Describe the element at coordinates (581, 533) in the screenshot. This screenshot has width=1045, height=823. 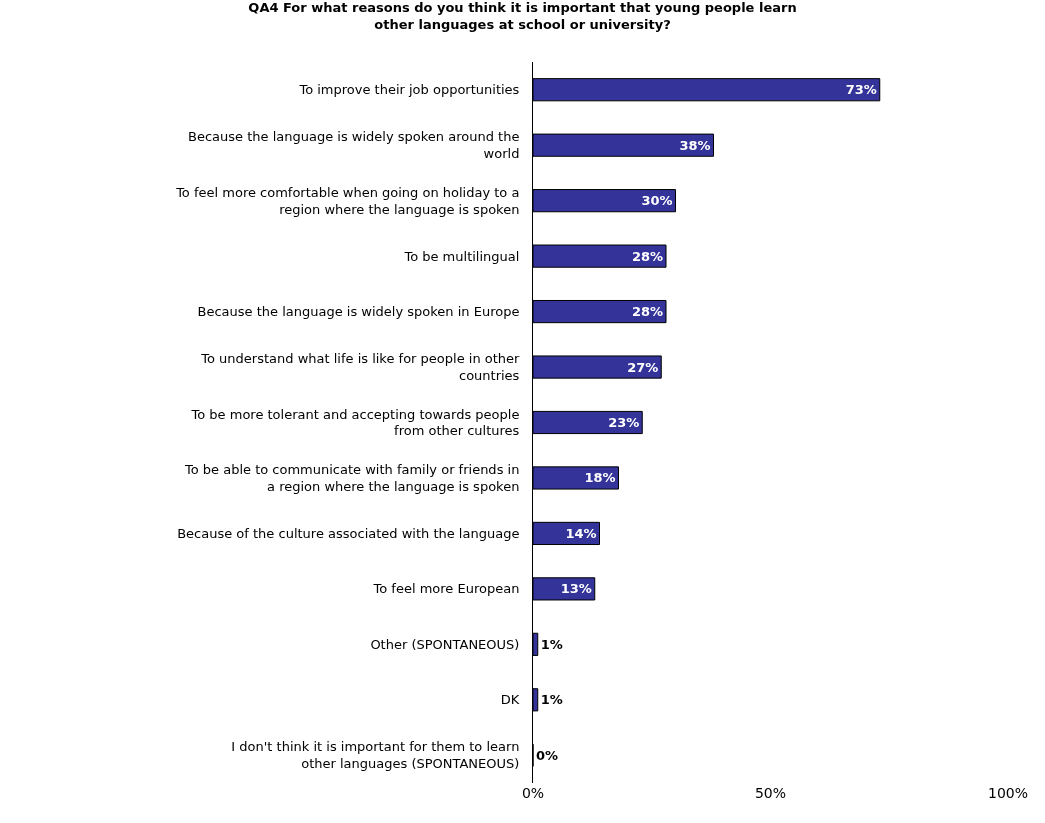
I see `data-label: 14%` at that location.